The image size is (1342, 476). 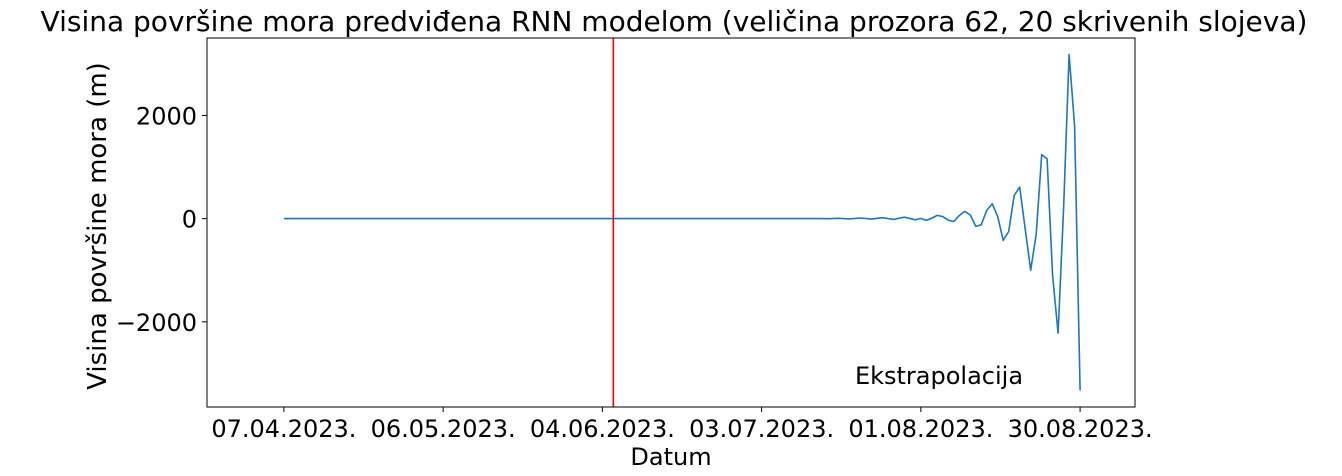 What do you see at coordinates (443, 429) in the screenshot?
I see `x-tick-label: 06.05.2023.` at bounding box center [443, 429].